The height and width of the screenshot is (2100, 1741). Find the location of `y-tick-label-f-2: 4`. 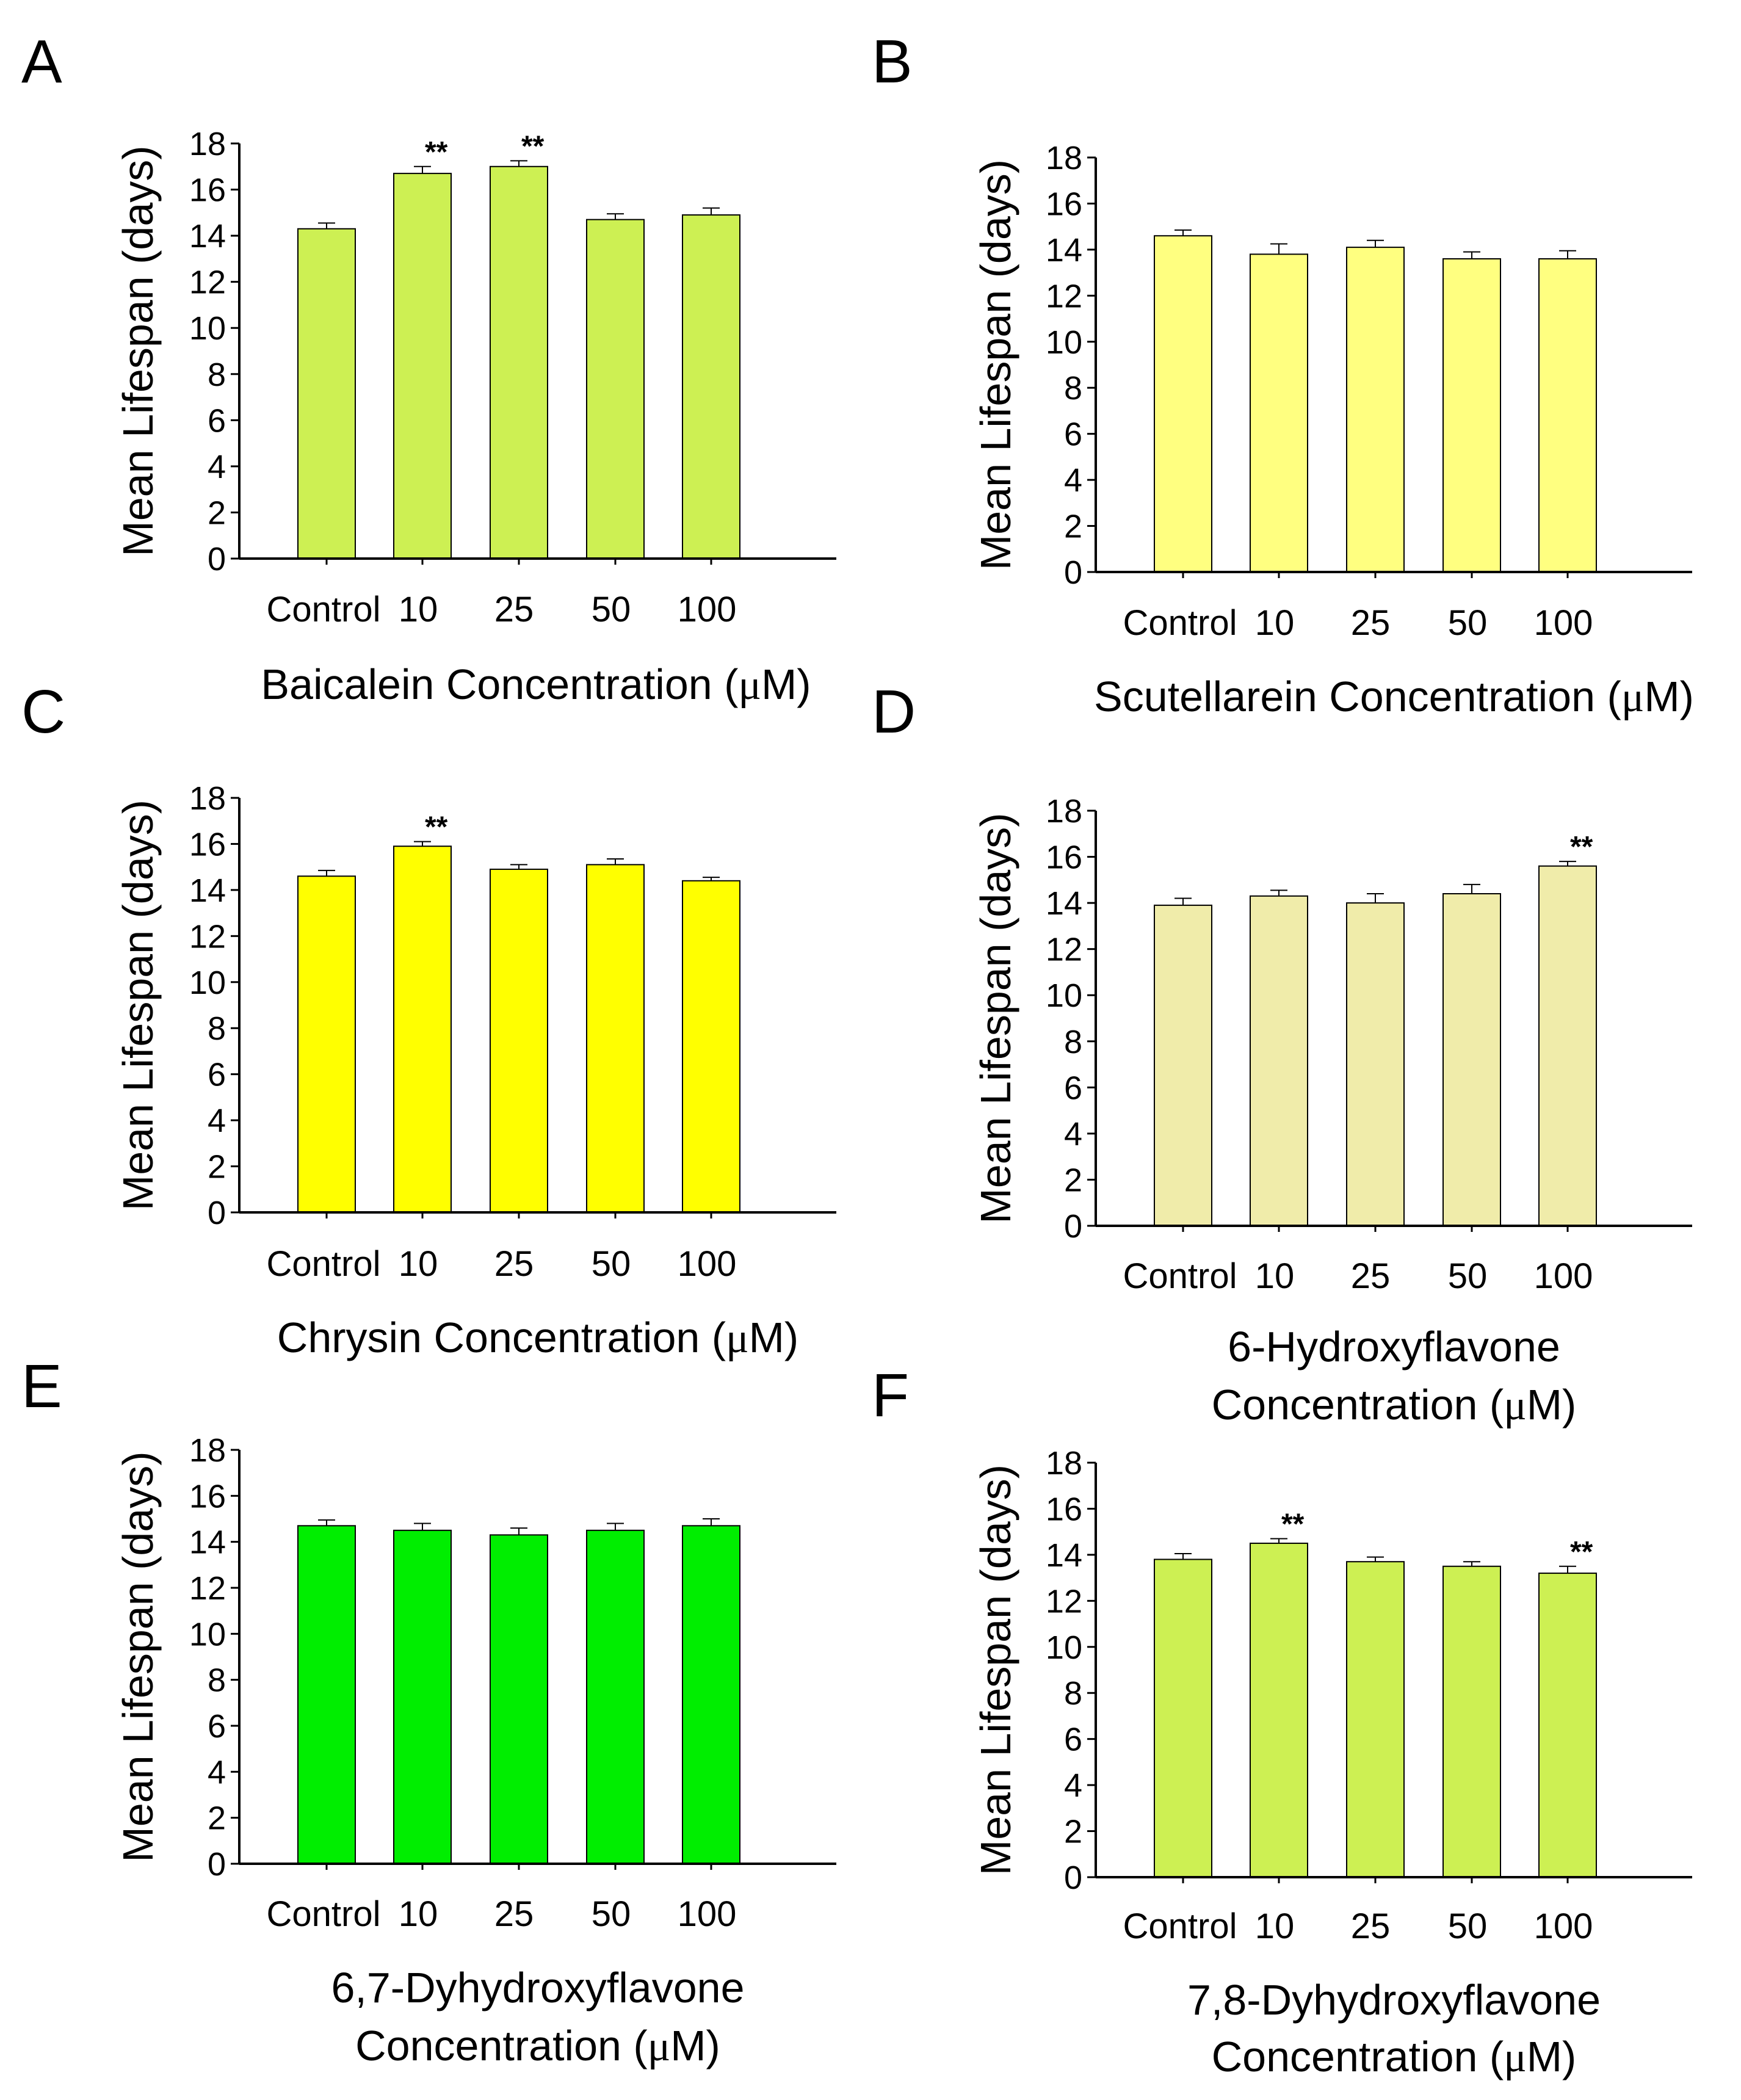

y-tick-label-f-2: 4 is located at coordinates (1073, 1785).